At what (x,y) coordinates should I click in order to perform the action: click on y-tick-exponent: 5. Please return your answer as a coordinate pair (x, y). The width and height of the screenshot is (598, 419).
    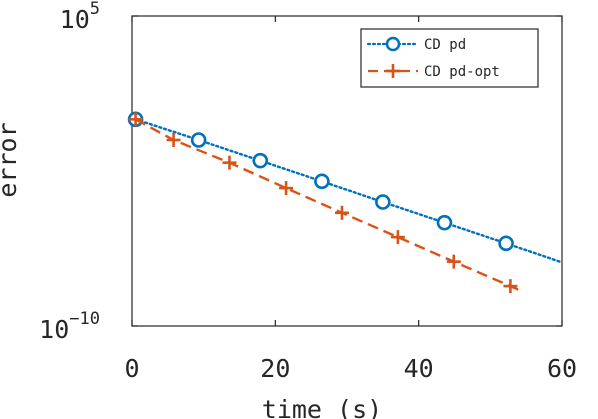
    Looking at the image, I should click on (95, 9).